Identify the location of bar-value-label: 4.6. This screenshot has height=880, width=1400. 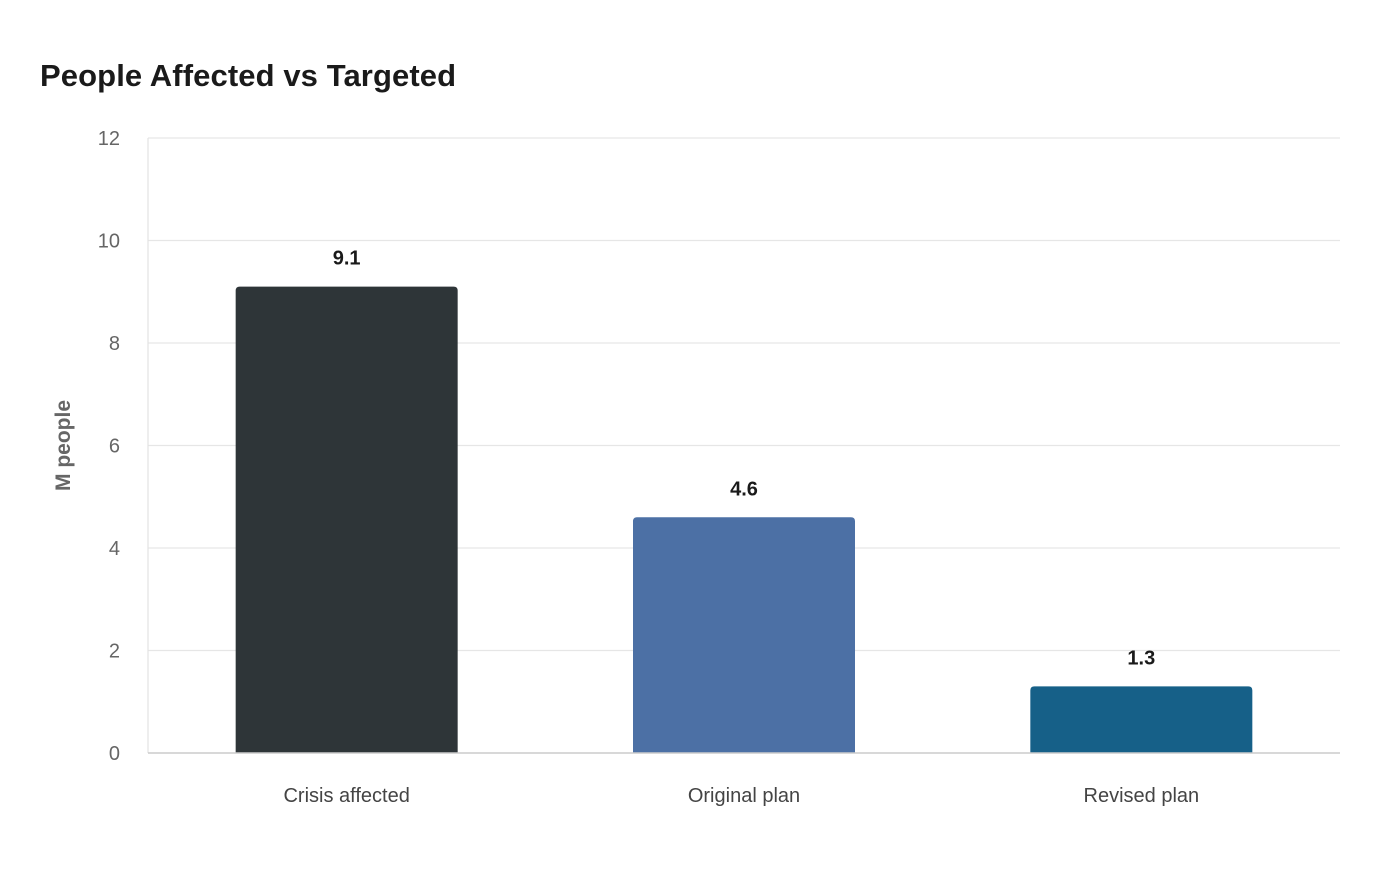
(744, 489).